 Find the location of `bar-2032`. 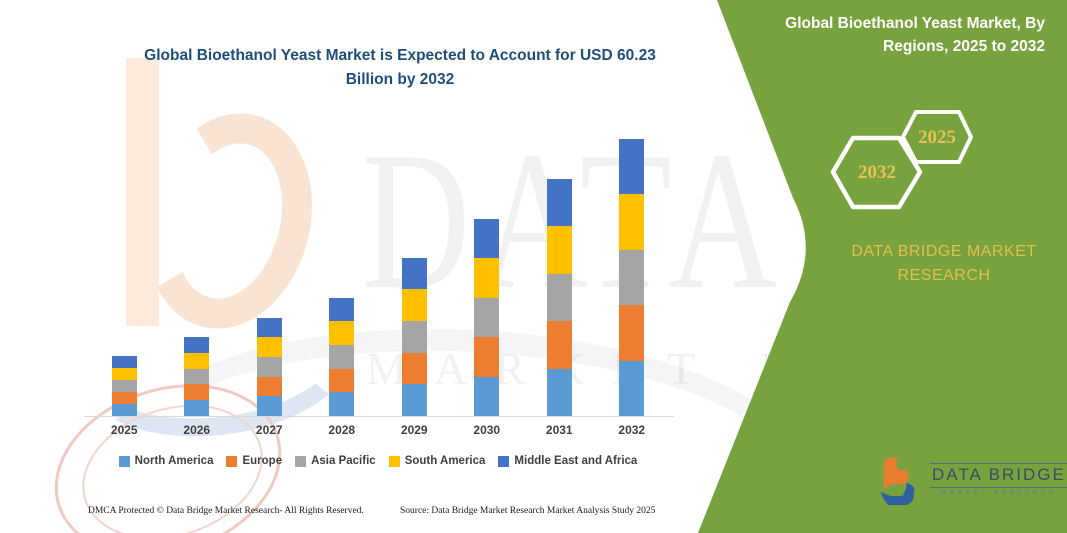

bar-2032 is located at coordinates (632, 271).